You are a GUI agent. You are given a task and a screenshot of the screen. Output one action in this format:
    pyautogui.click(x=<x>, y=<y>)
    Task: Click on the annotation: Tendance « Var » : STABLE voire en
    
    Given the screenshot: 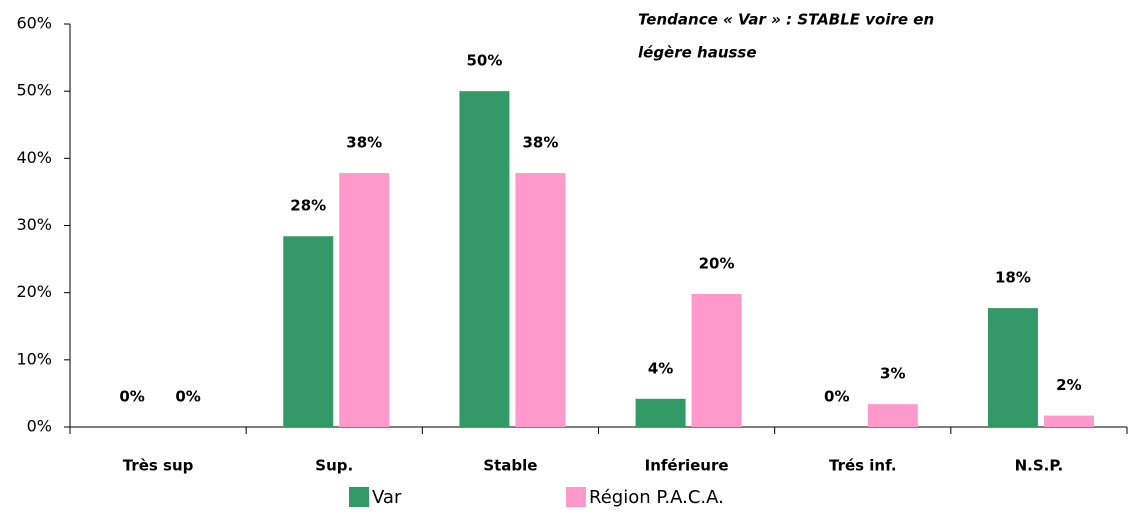 What is the action you would take?
    pyautogui.click(x=786, y=20)
    